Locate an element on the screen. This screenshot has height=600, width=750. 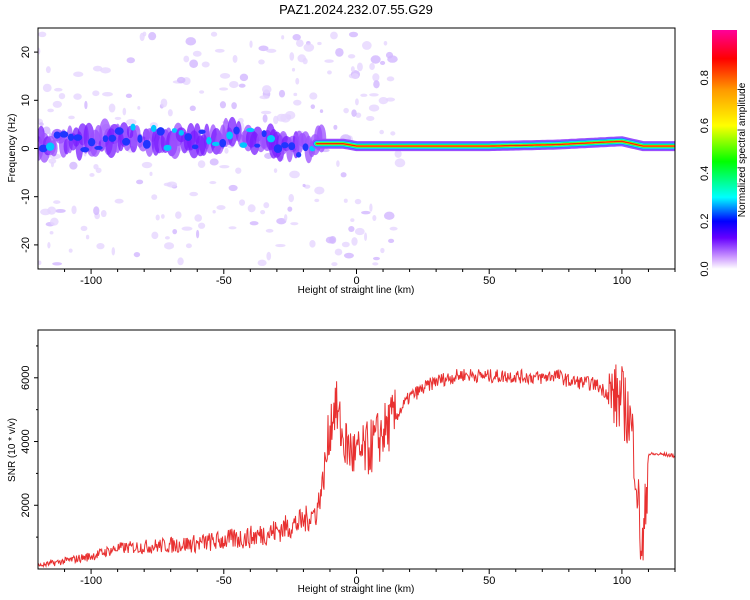
y-tick-label: 4000 is located at coordinates (26, 441).